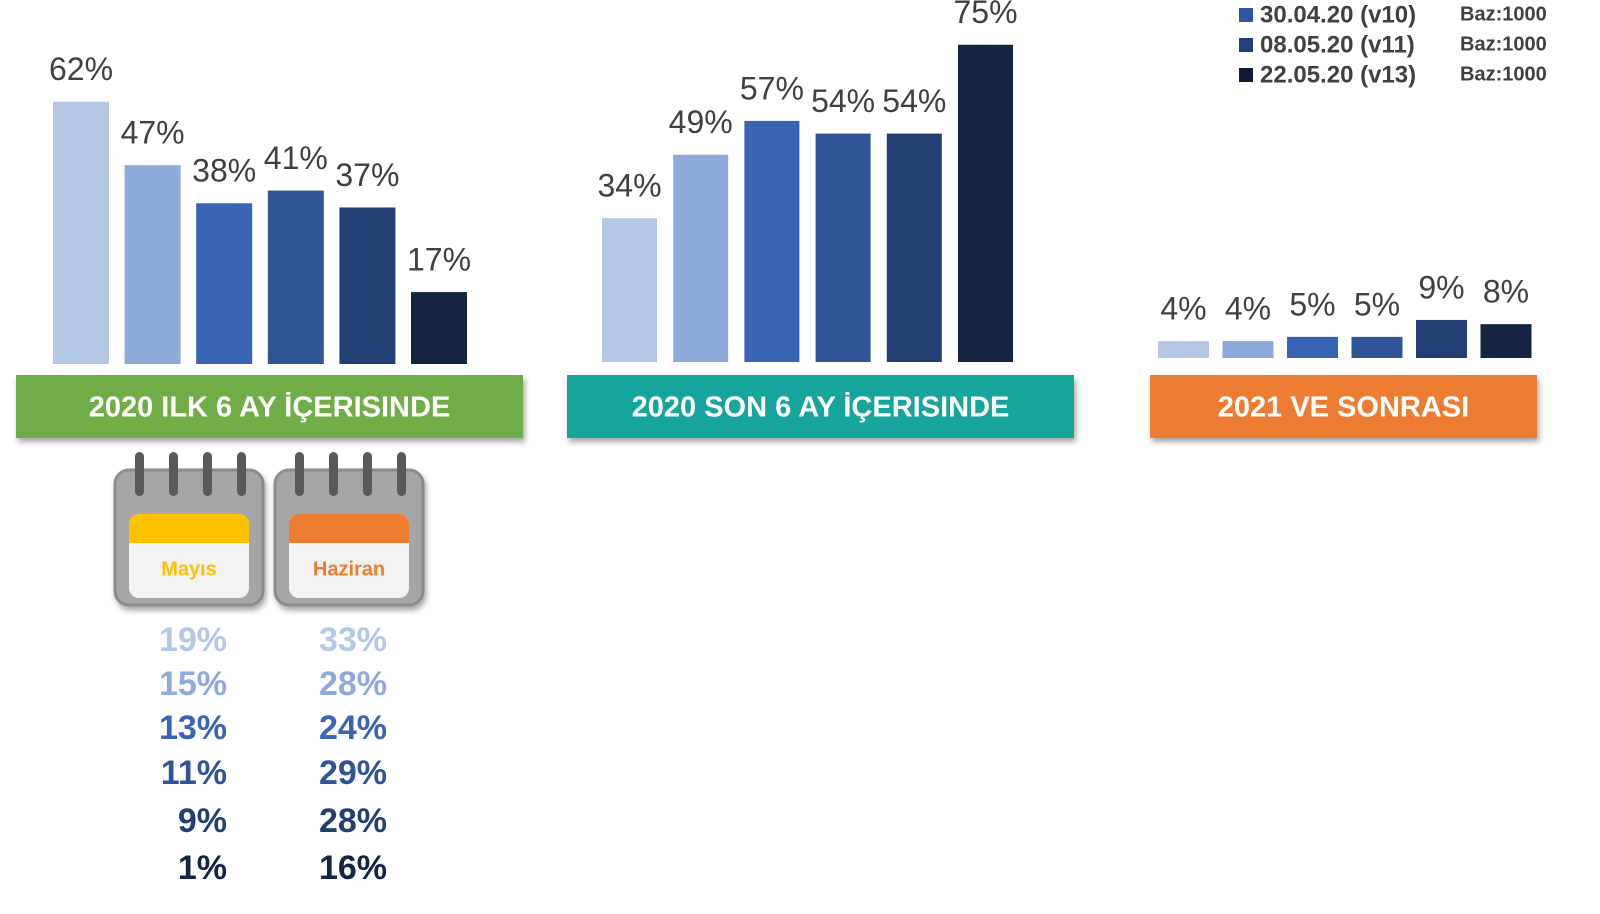 This screenshot has width=1600, height=914. What do you see at coordinates (153, 133) in the screenshot?
I see `value-label: 47%` at bounding box center [153, 133].